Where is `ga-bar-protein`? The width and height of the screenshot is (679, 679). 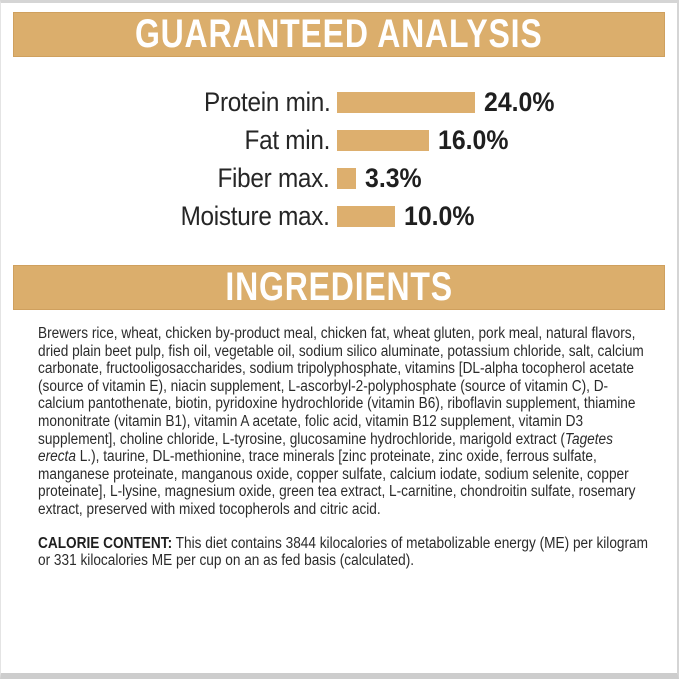
ga-bar-protein is located at coordinates (406, 102).